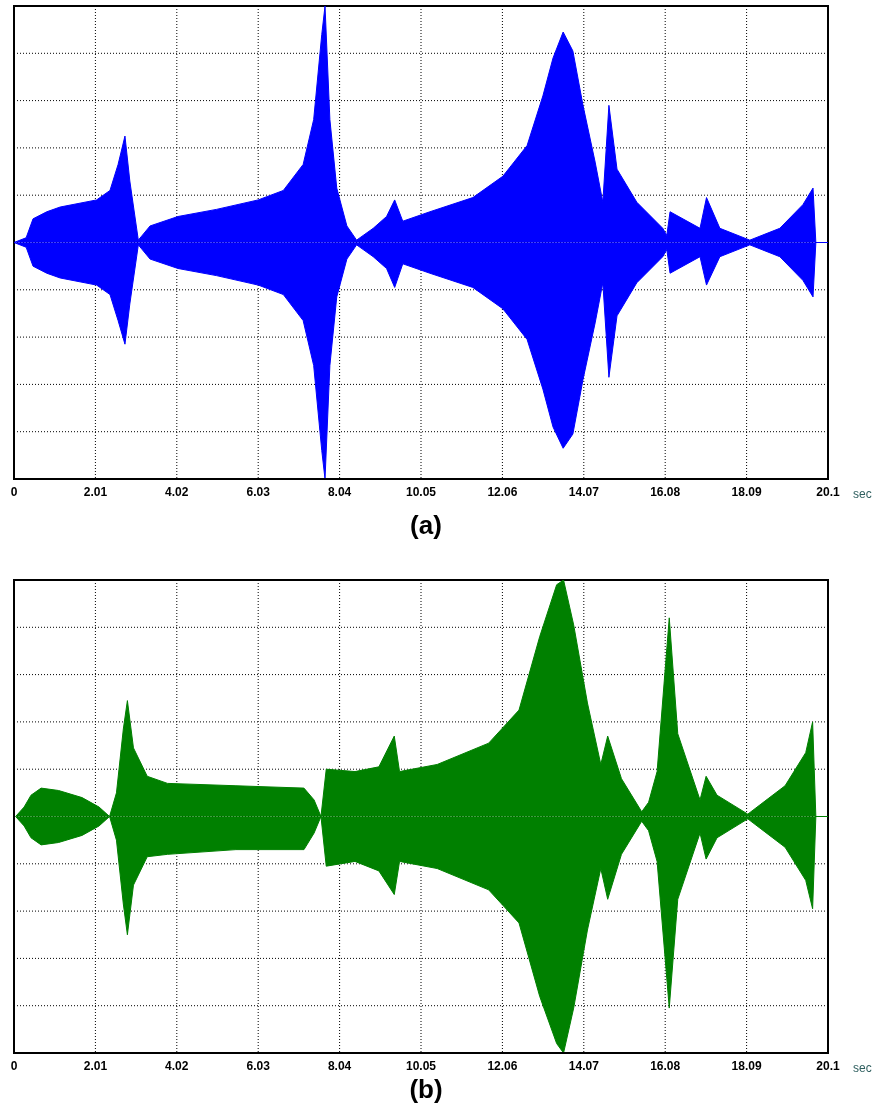  What do you see at coordinates (426, 525) in the screenshot?
I see `text: (a)` at bounding box center [426, 525].